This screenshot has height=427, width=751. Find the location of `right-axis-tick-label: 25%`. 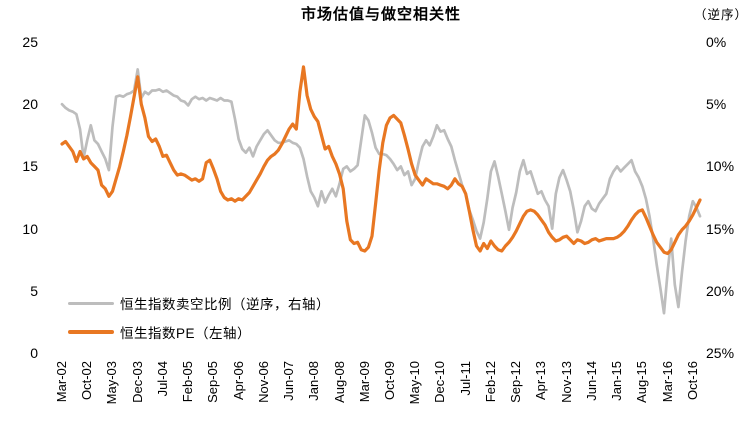

right-axis-tick-label: 25% is located at coordinates (720, 353).